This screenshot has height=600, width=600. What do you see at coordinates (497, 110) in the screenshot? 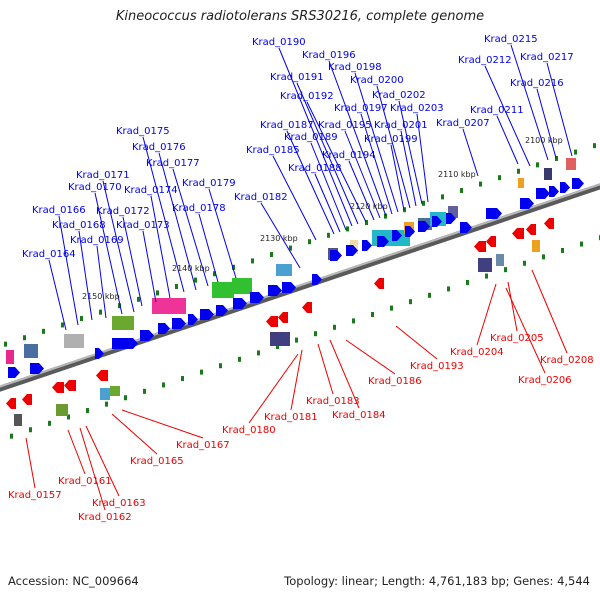
I see `plus-gene-label: Krad_0211` at bounding box center [497, 110].